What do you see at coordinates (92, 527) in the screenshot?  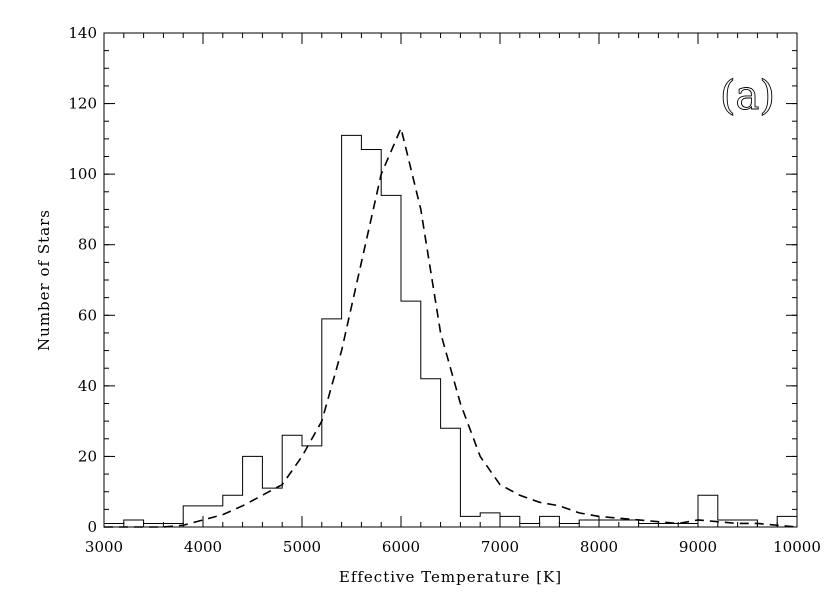 I see `y-tick-label: 0` at bounding box center [92, 527].